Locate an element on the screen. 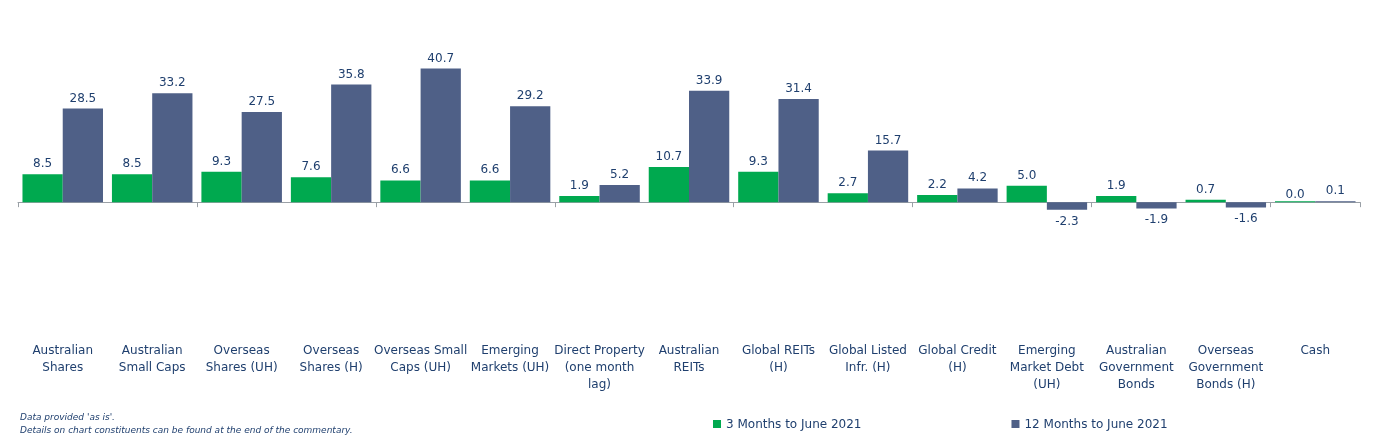 The height and width of the screenshot is (443, 1383). data-label: 29.2 is located at coordinates (530, 95).